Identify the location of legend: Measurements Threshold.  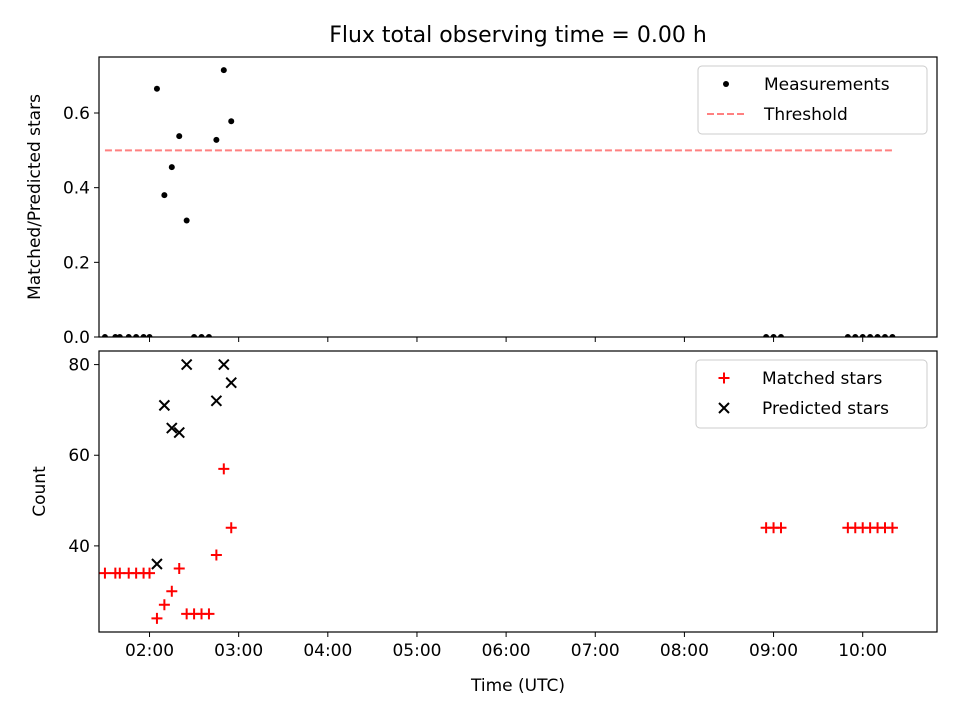
(812, 100).